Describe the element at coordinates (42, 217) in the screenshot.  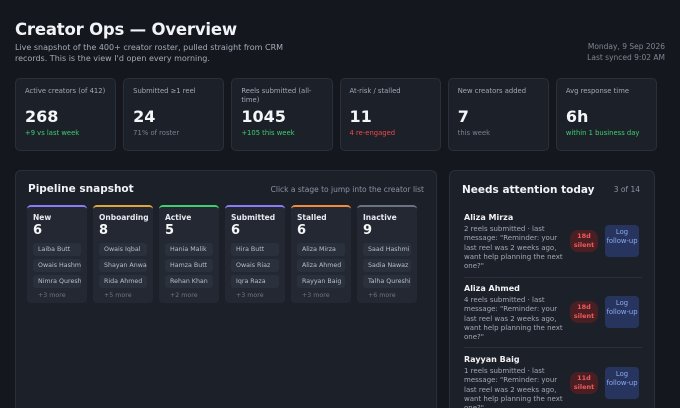
I see `stage-name: New` at that location.